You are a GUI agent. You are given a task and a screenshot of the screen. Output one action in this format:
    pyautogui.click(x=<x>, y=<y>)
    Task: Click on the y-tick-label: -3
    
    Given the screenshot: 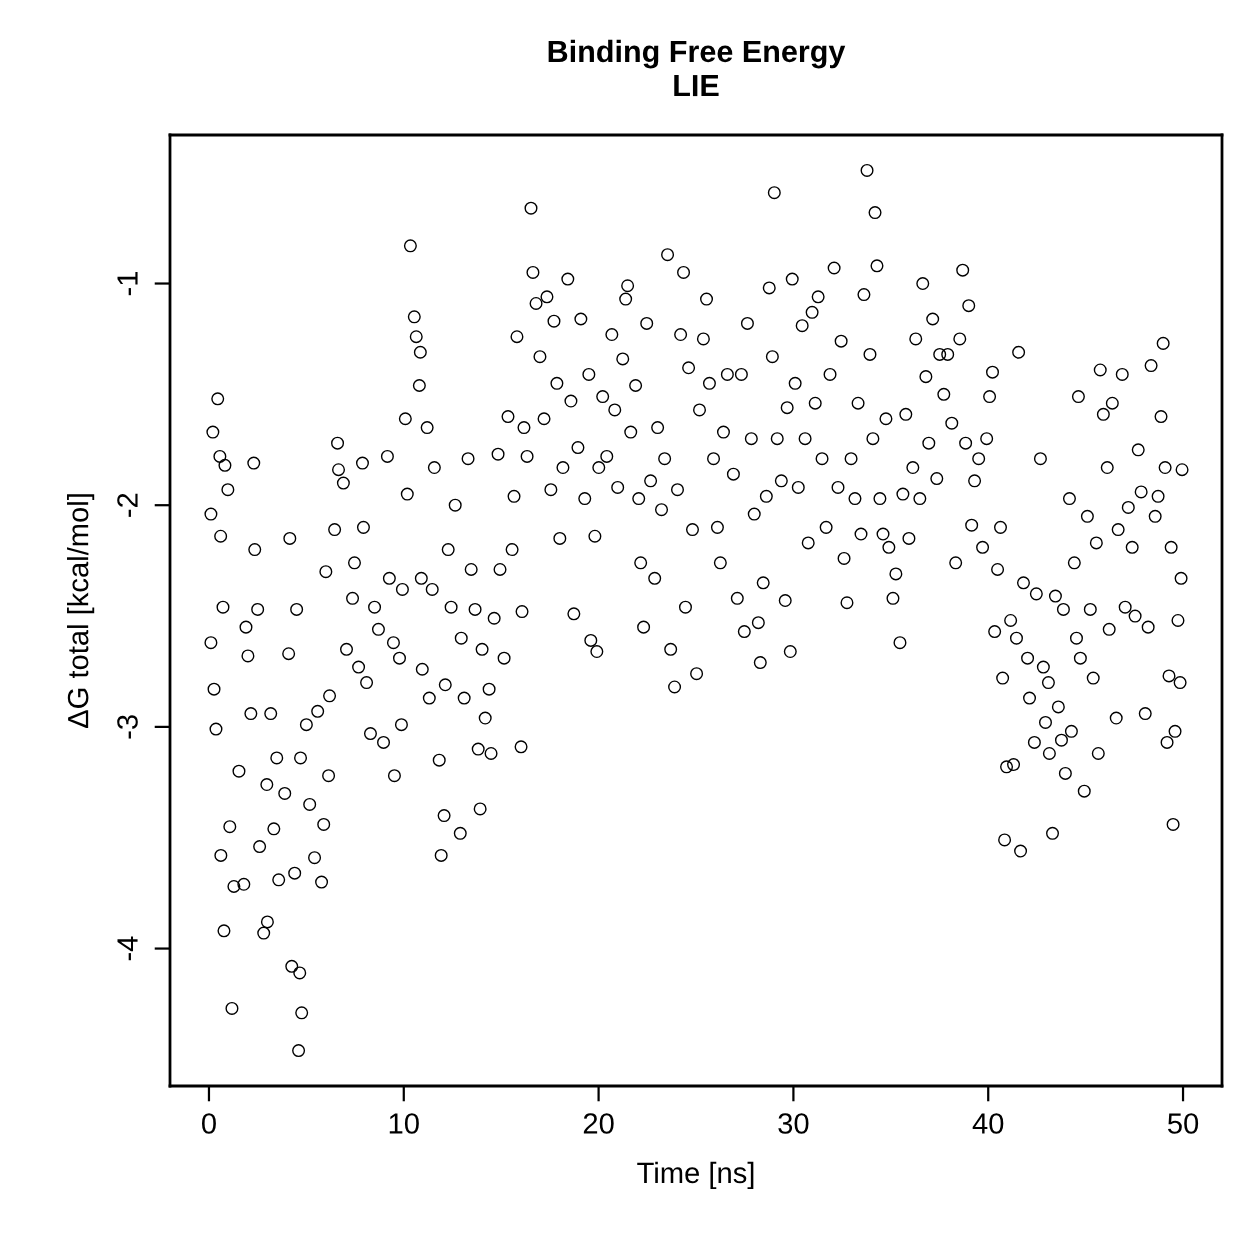 What is the action you would take?
    pyautogui.click(x=127, y=727)
    